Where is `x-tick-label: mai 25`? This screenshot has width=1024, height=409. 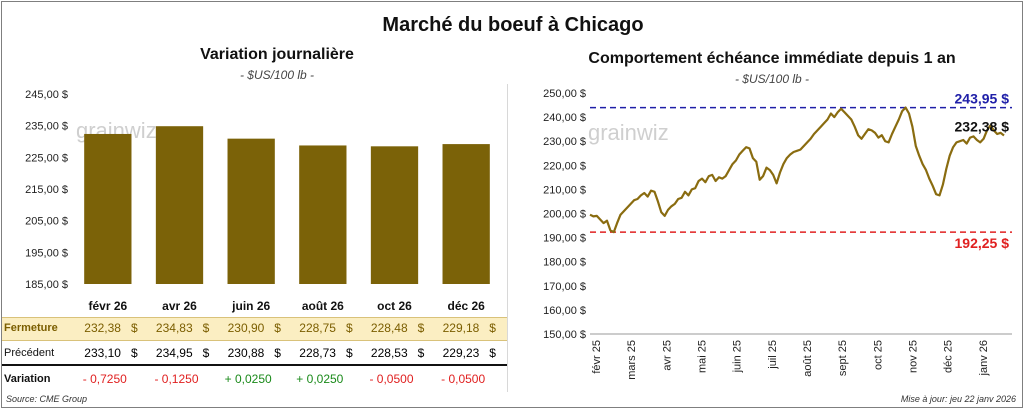
x-tick-label: mai 25 is located at coordinates (703, 356).